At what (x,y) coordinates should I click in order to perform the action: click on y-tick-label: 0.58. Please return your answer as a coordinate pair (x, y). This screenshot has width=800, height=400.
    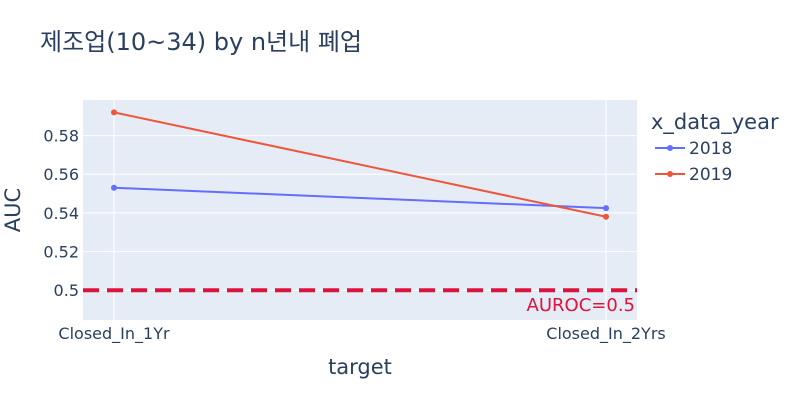
    Looking at the image, I should click on (61, 136).